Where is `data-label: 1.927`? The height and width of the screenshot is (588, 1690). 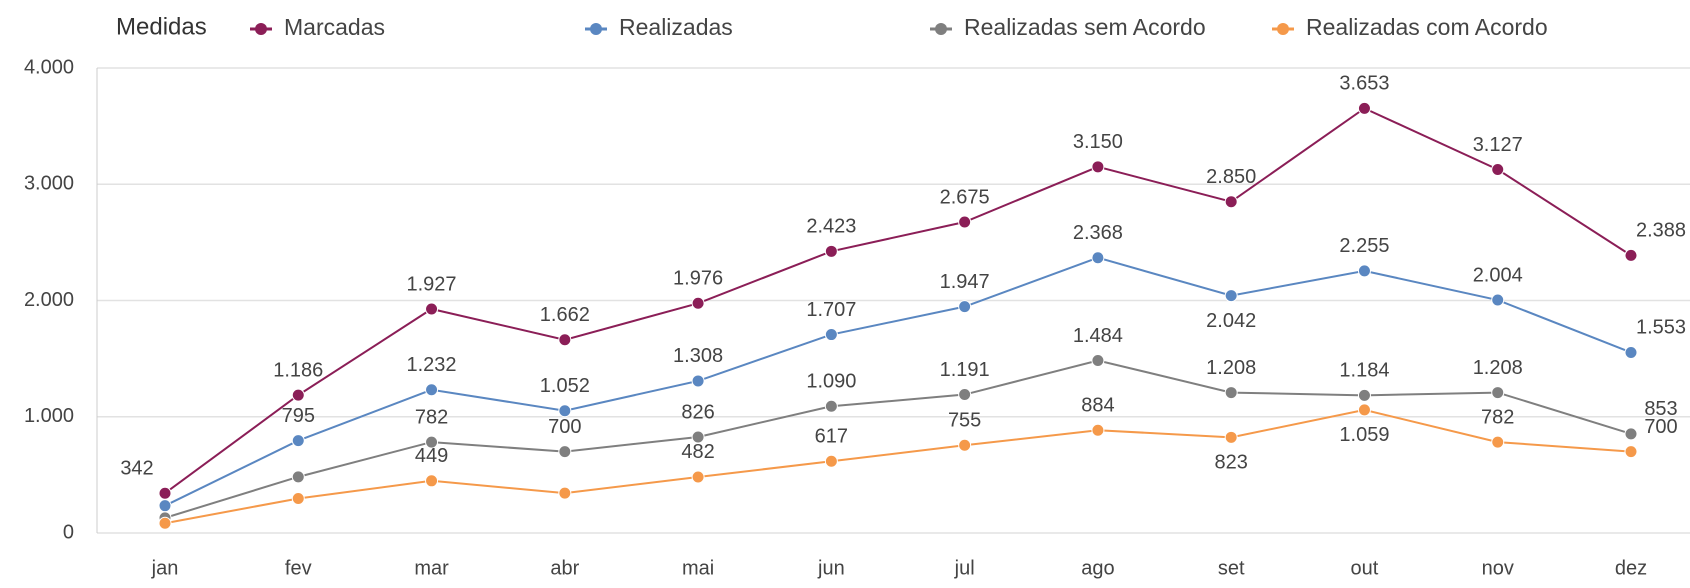
data-label: 1.927 is located at coordinates (432, 284).